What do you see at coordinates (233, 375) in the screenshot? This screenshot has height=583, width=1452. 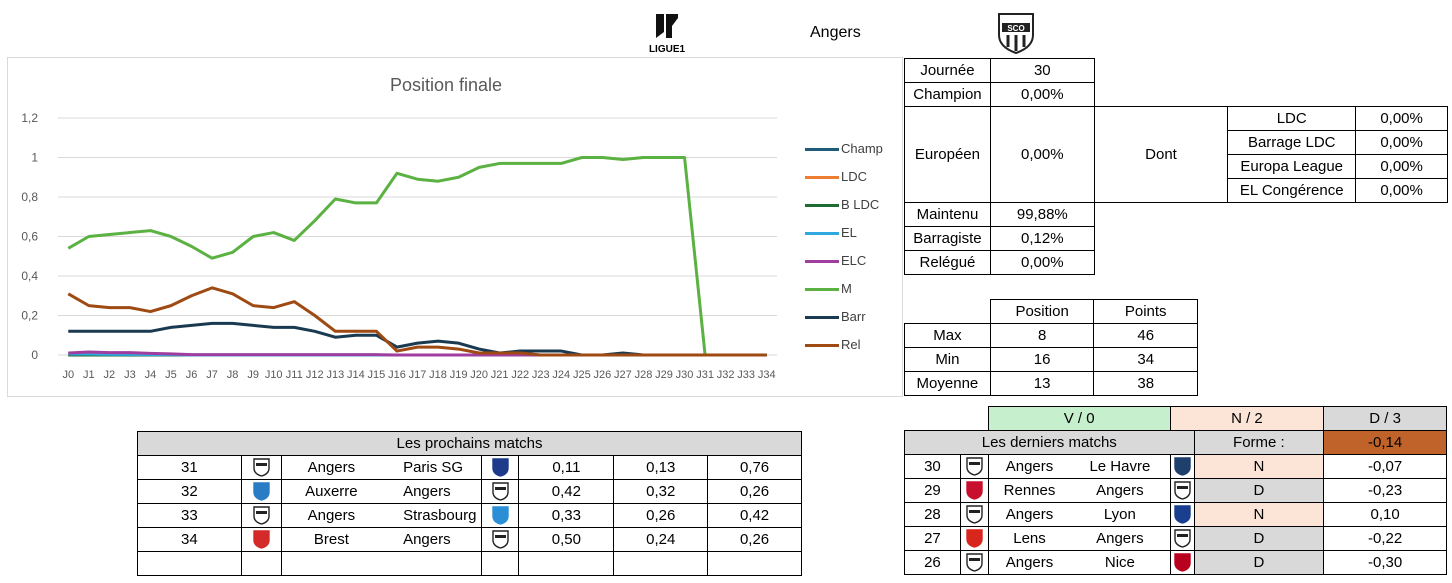 I see `x-tick-label: J8` at bounding box center [233, 375].